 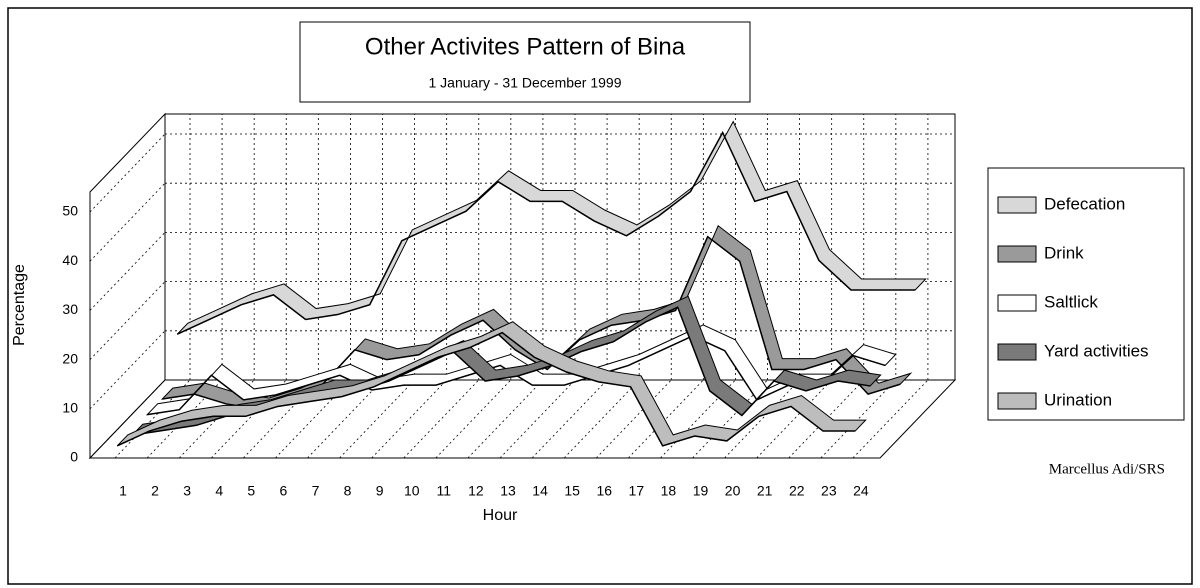 I want to click on legend-label: Drink, so click(x=1064, y=252).